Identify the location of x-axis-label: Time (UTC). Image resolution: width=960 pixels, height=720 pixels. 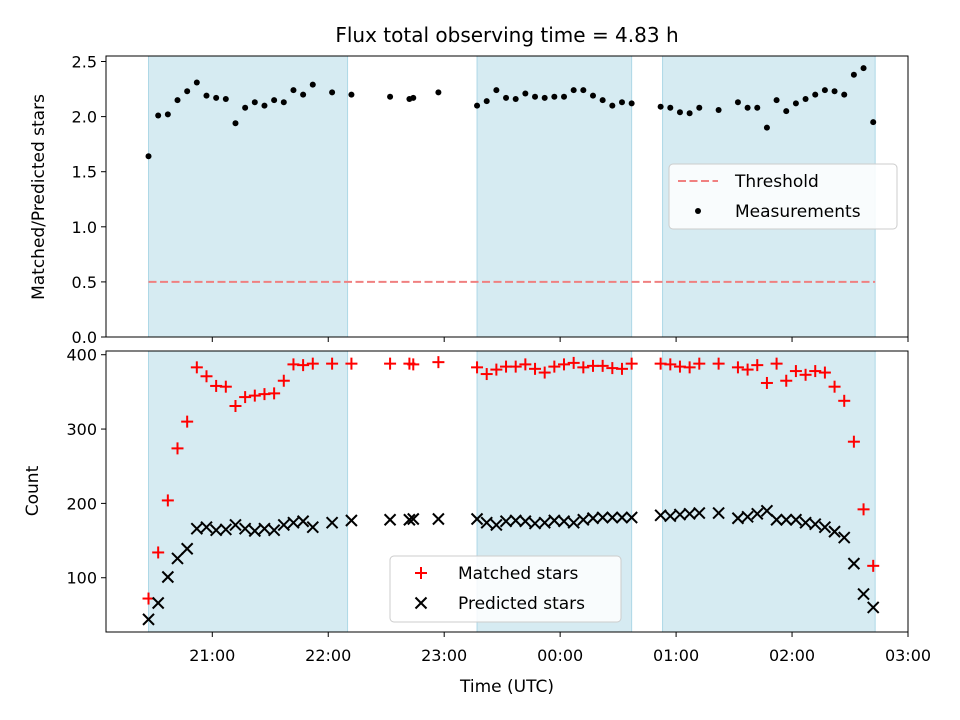
(506, 687).